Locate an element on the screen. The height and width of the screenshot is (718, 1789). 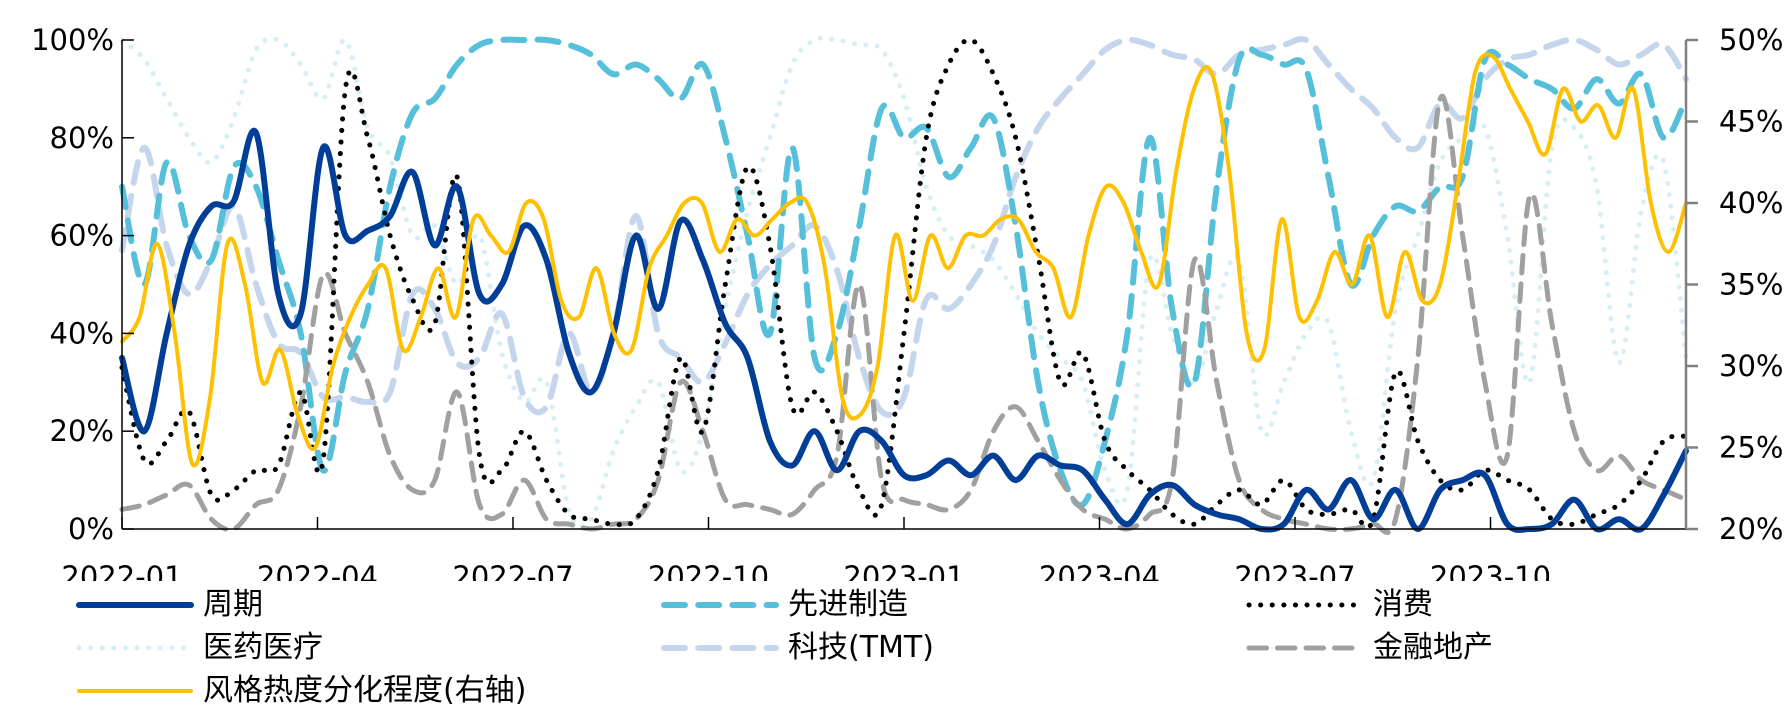
left-tick-label: 60% is located at coordinates (82, 236).